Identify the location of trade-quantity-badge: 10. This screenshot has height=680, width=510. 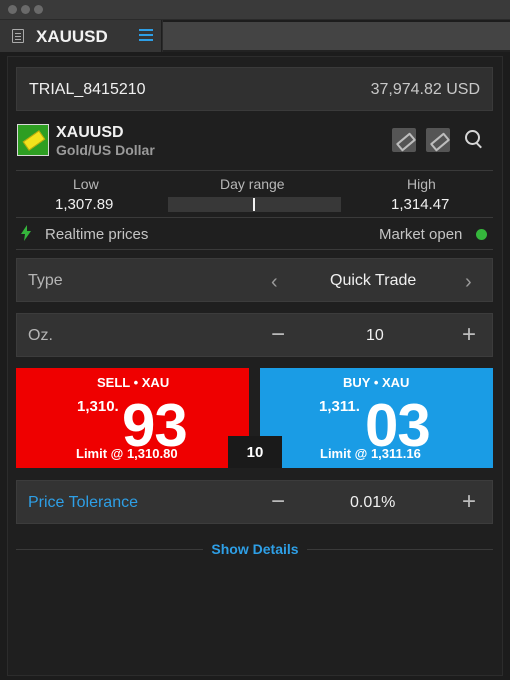
(255, 452).